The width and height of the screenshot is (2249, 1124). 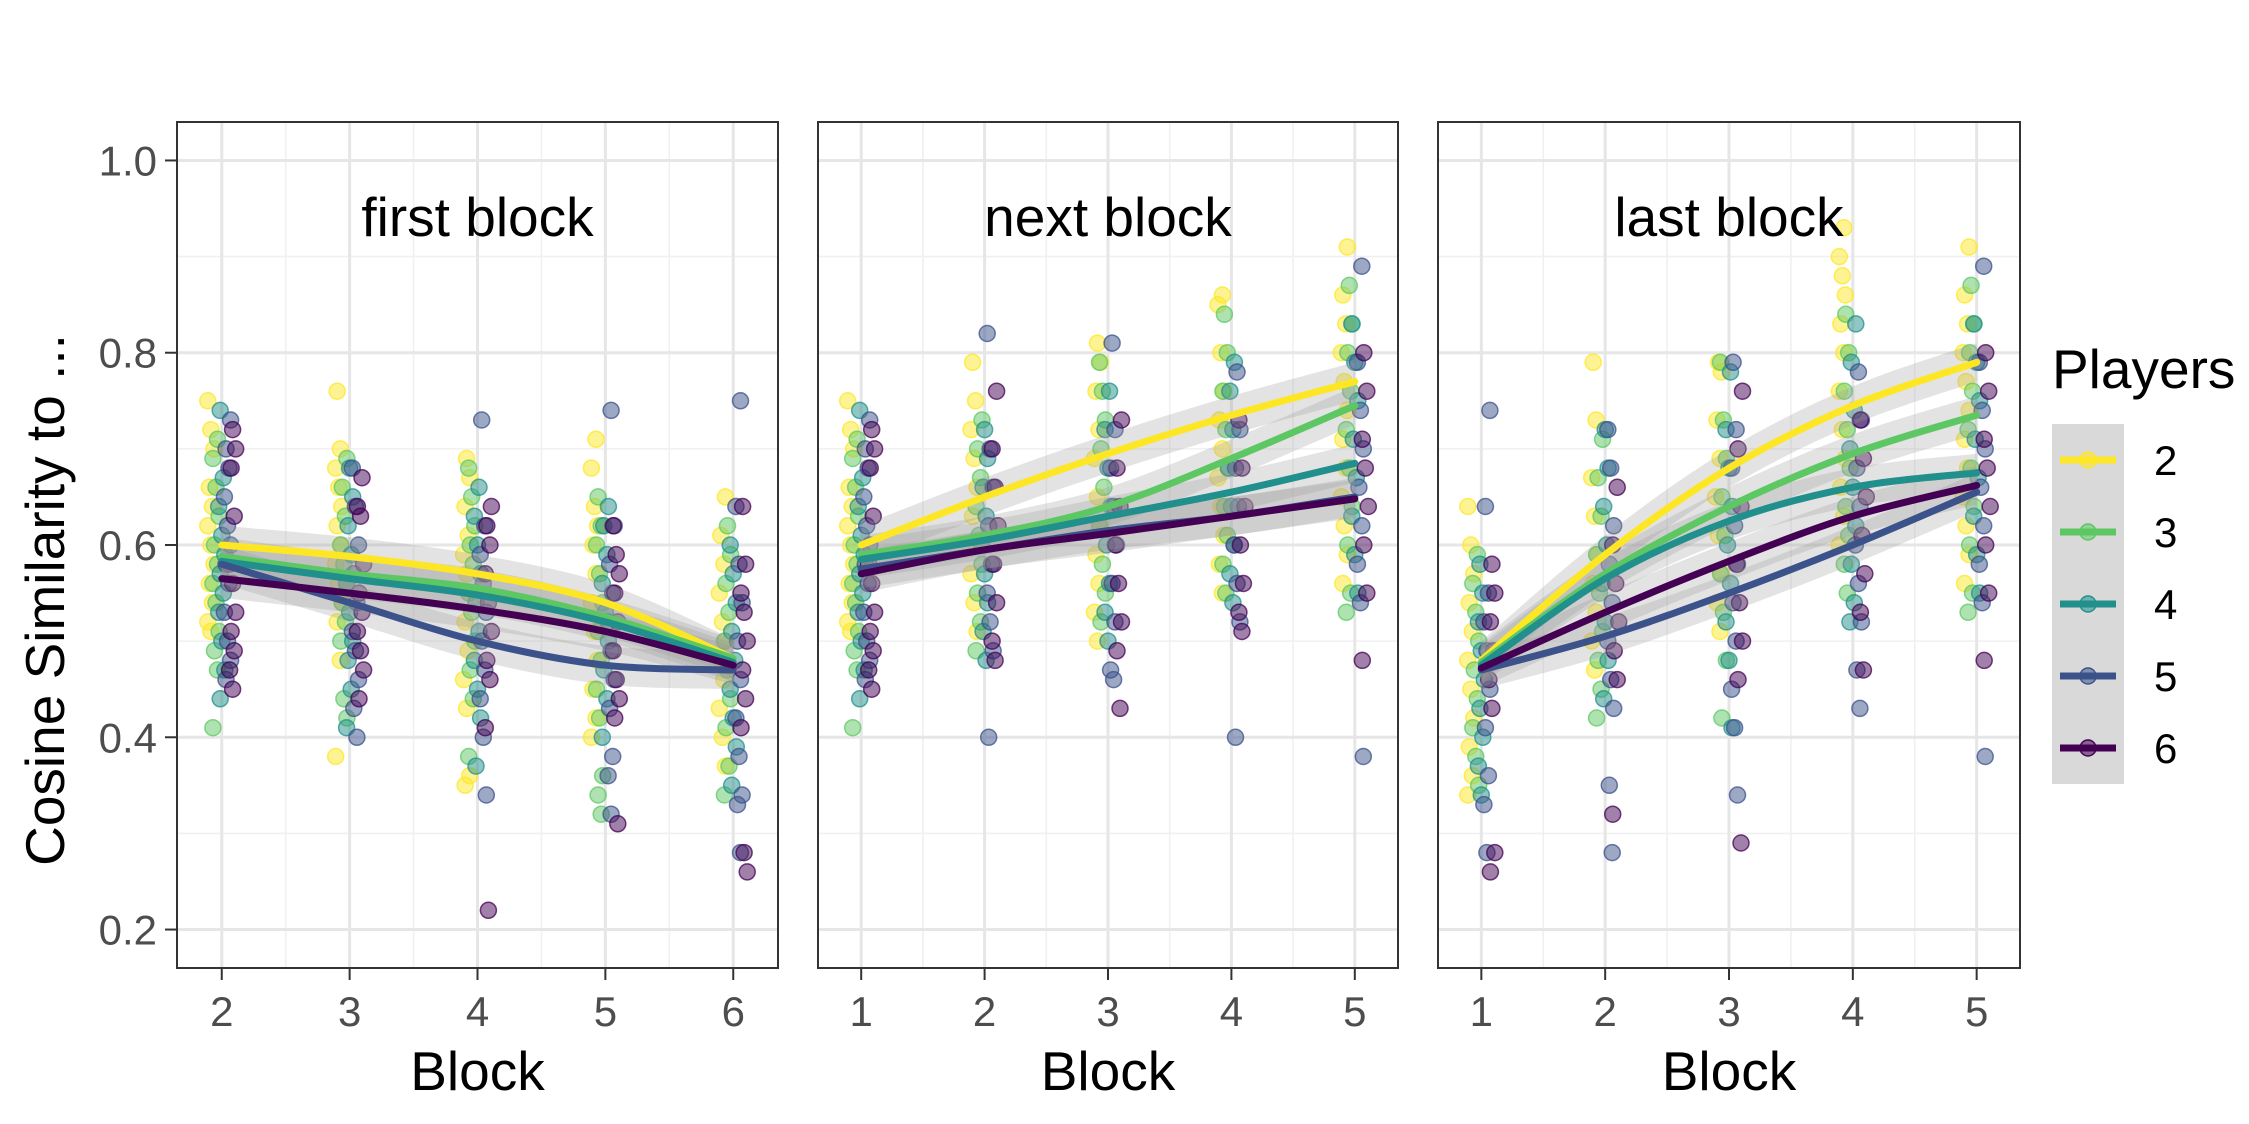 I want to click on legend-title: Players, so click(x=2143, y=369).